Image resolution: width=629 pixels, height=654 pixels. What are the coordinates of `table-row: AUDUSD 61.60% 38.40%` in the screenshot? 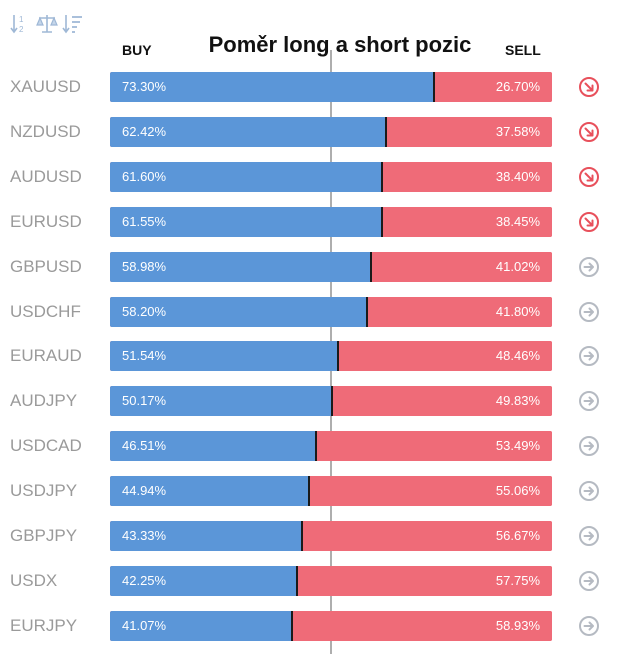 It's located at (314, 176).